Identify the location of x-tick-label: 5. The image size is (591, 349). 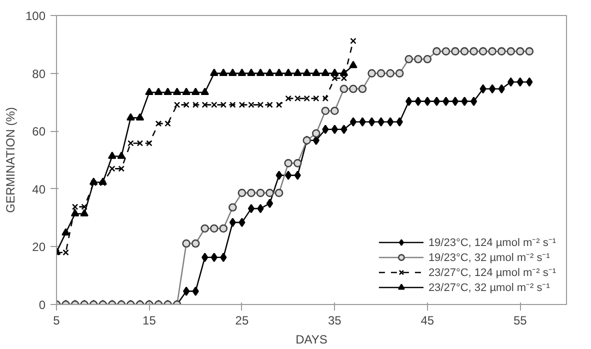
(56, 321).